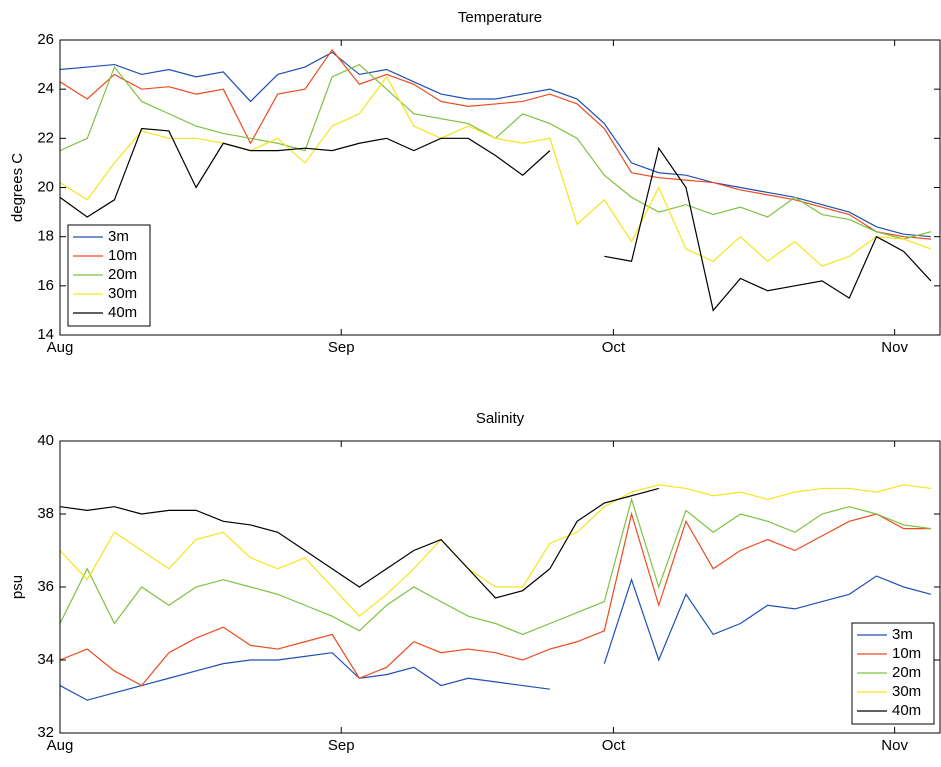 This screenshot has height=767, width=941. What do you see at coordinates (17, 587) in the screenshot?
I see `y-axis-label: psu` at bounding box center [17, 587].